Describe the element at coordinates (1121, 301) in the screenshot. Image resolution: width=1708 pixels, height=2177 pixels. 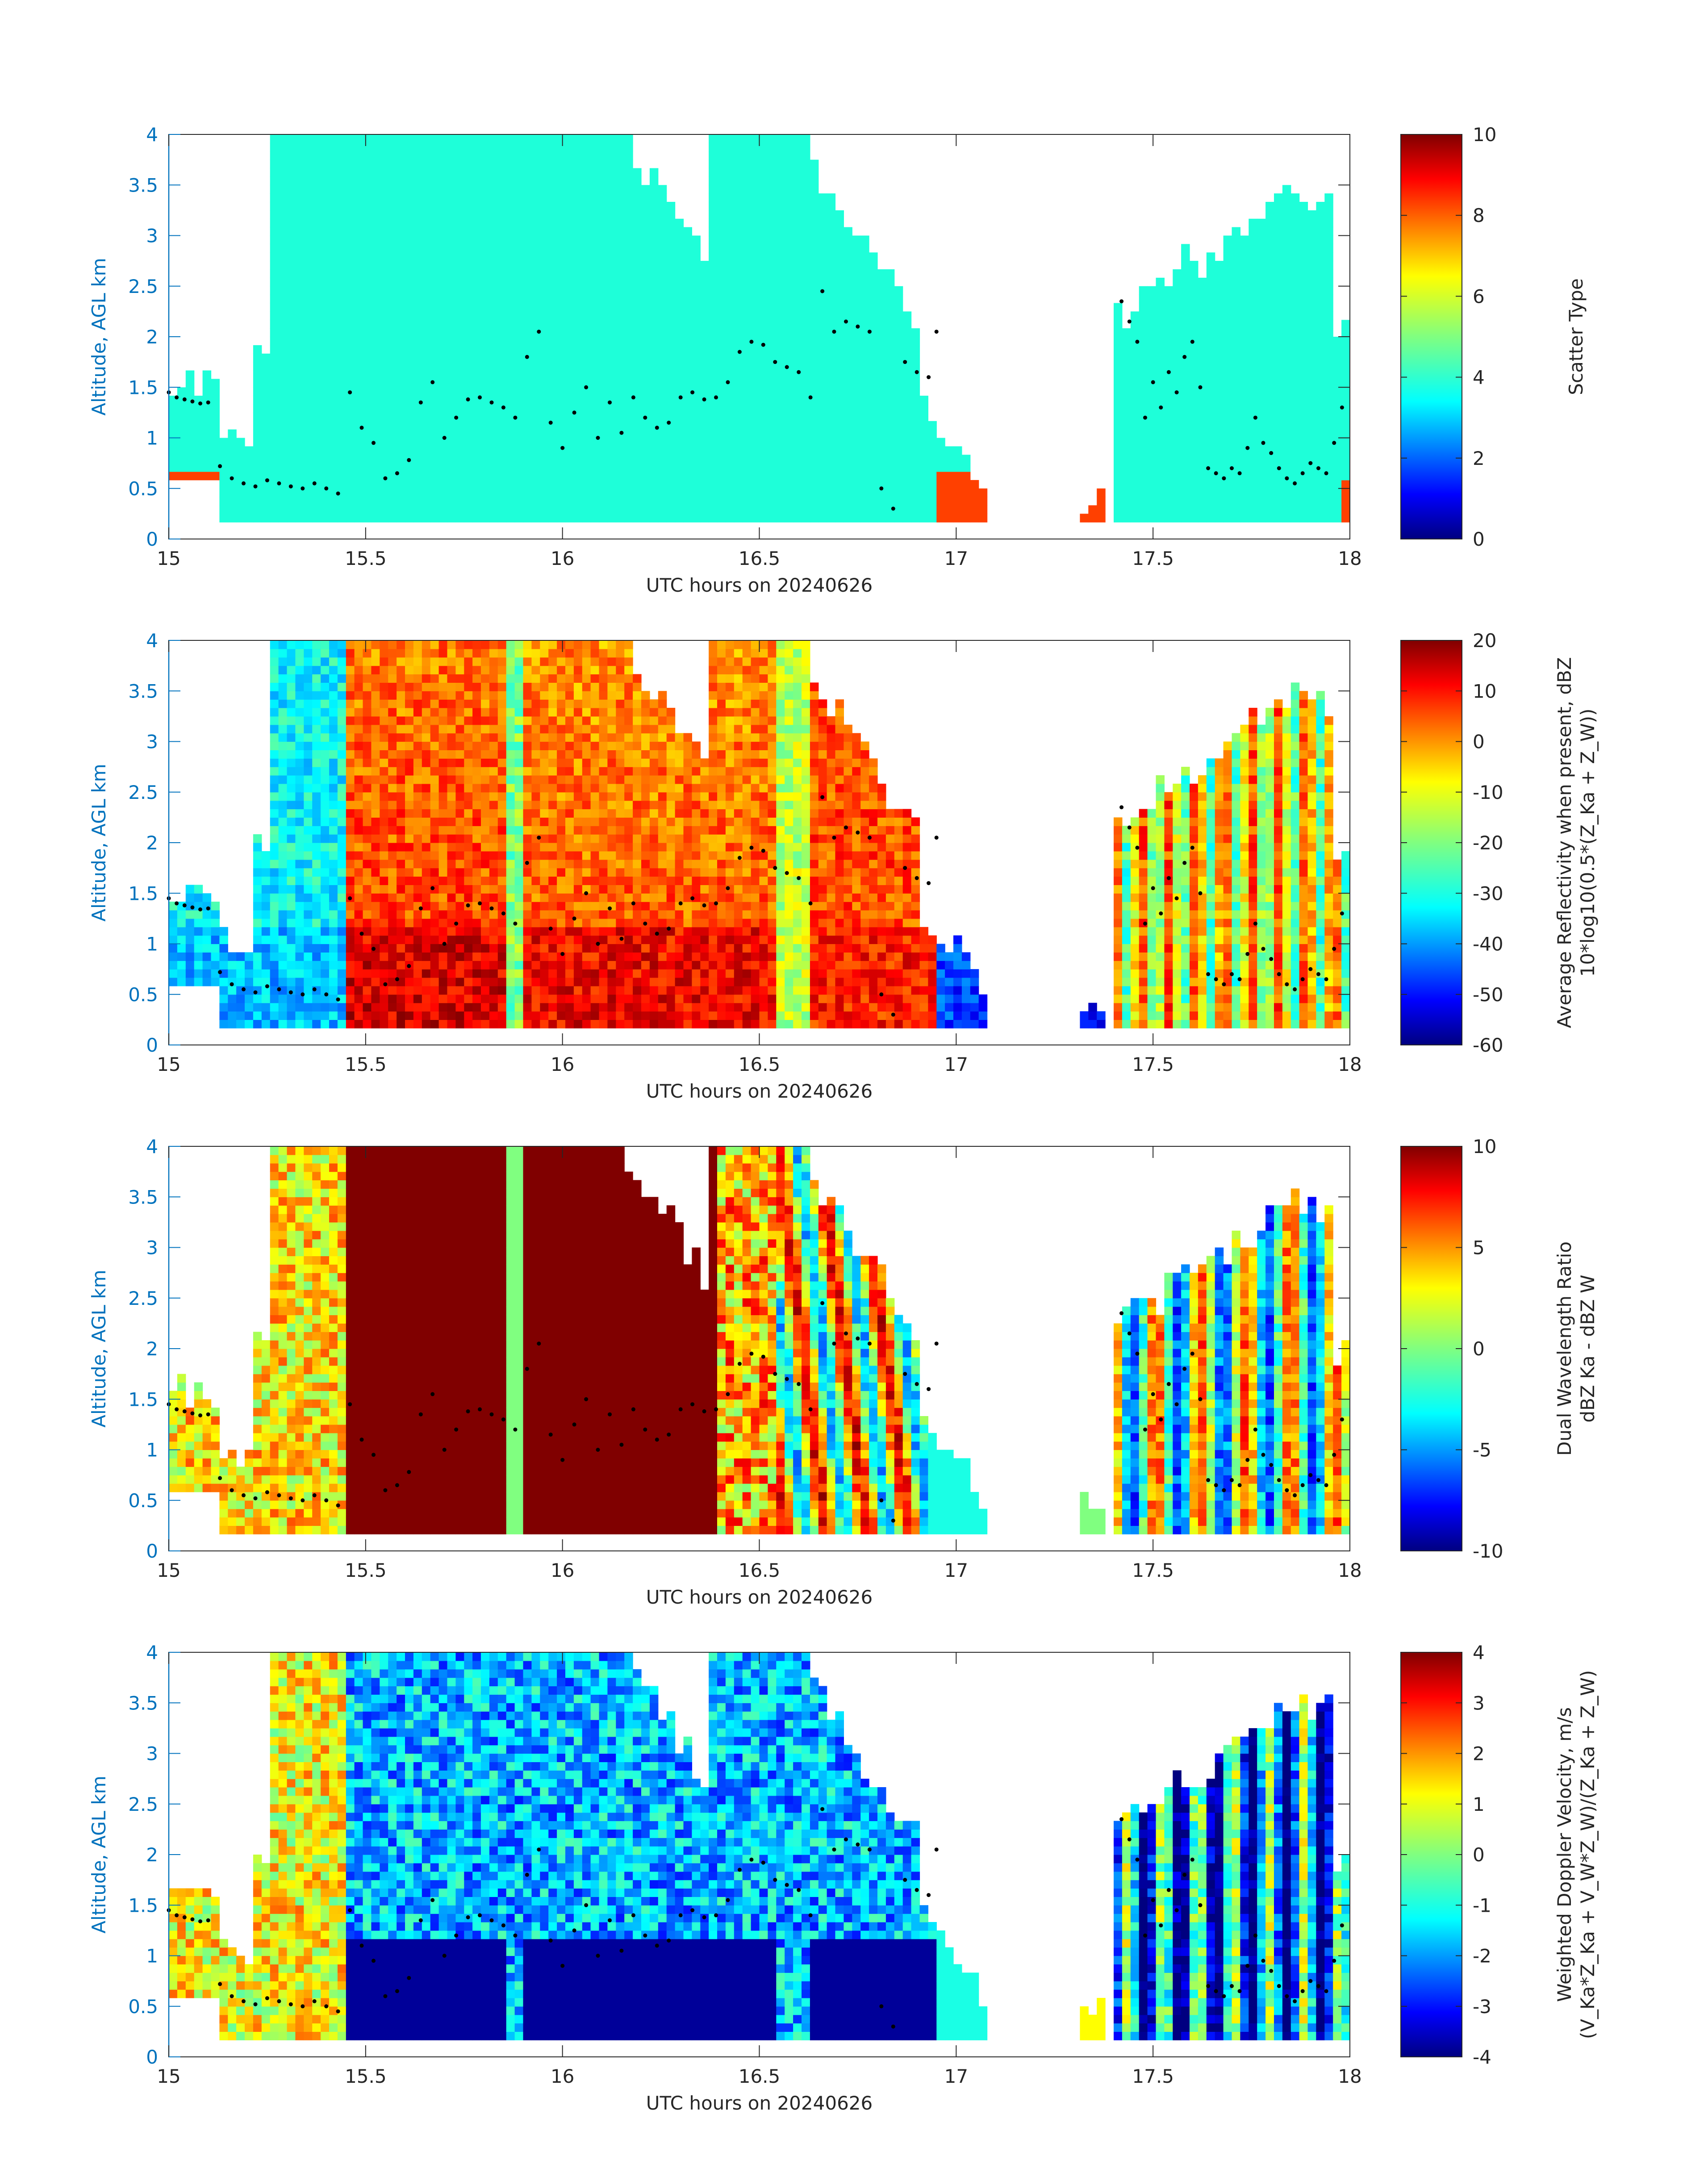
I see `cloud-base-dot` at that location.